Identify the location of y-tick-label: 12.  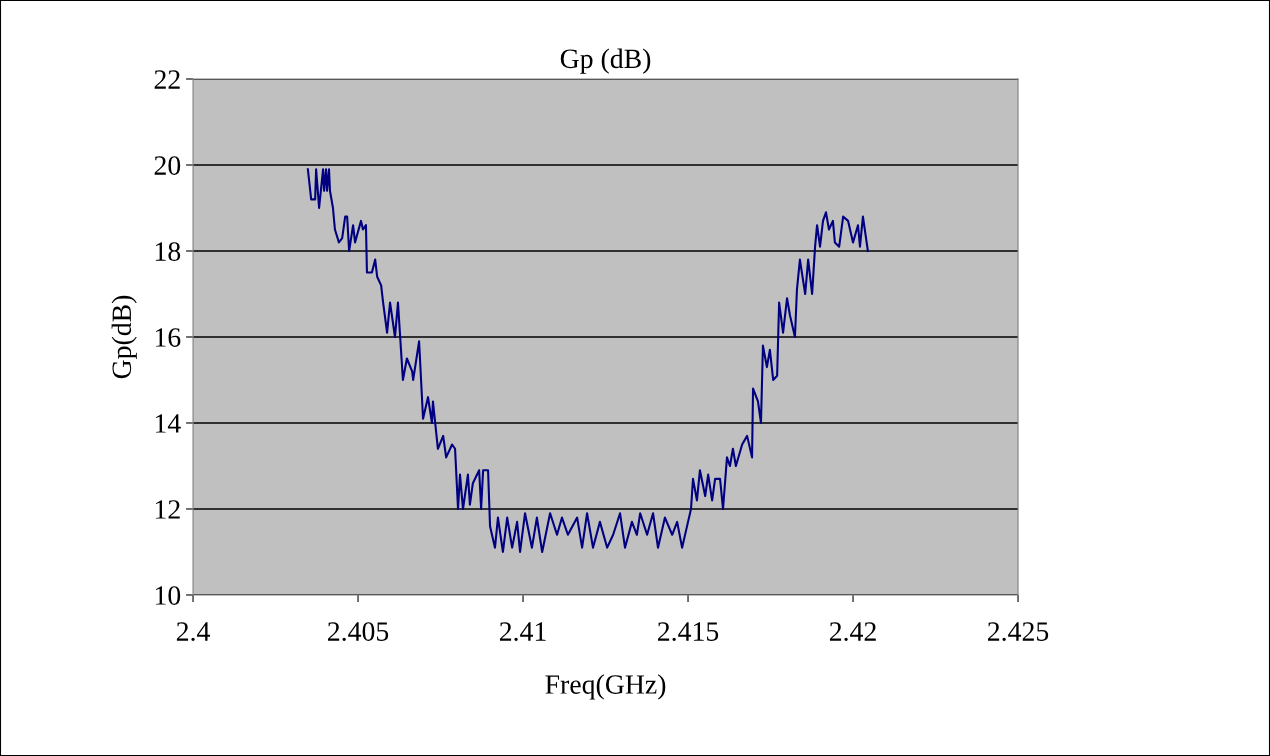
(167, 509).